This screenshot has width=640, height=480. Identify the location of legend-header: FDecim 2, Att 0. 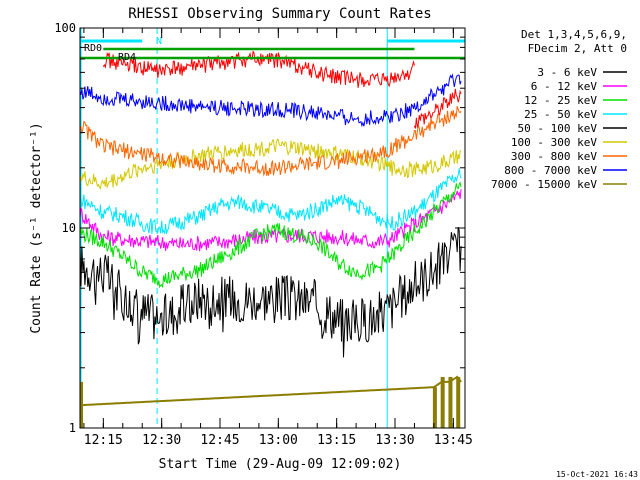
(577, 48).